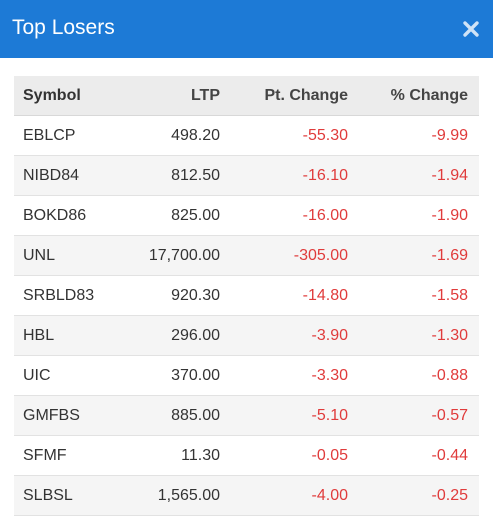 Image resolution: width=493 pixels, height=516 pixels. What do you see at coordinates (246, 496) in the screenshot?
I see `table-row: SLBSL 1,565.00 -4.00 -0.25` at bounding box center [246, 496].